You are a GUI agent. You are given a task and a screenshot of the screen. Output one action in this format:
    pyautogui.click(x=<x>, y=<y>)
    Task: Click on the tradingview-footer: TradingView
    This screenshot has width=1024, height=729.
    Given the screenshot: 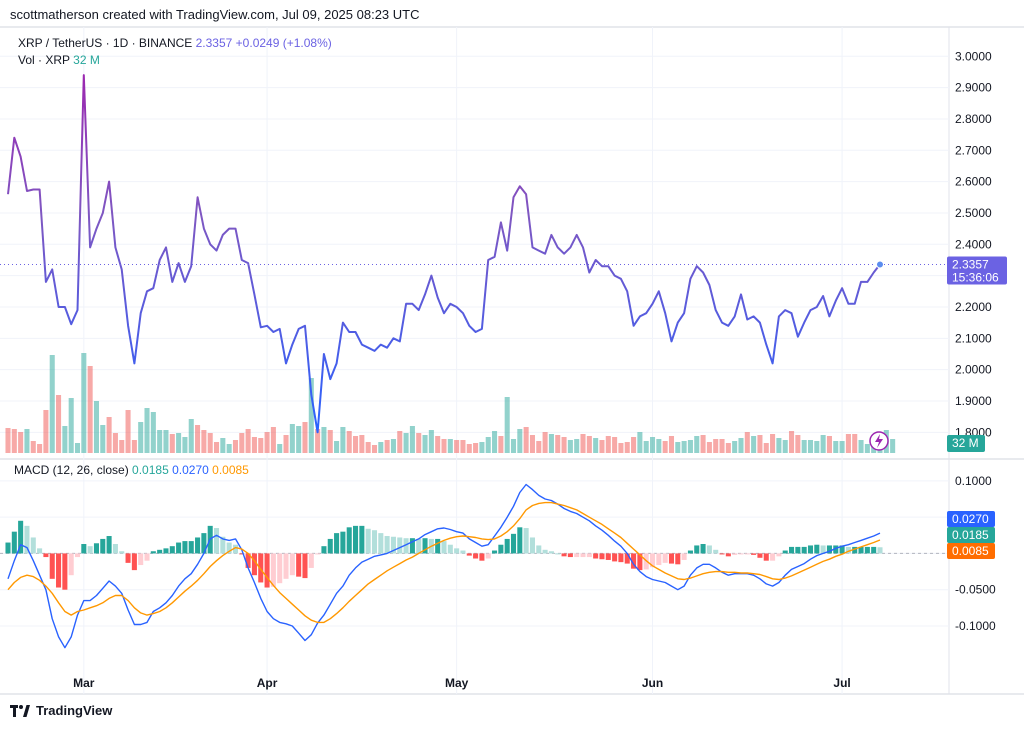 What is the action you would take?
    pyautogui.click(x=61, y=710)
    